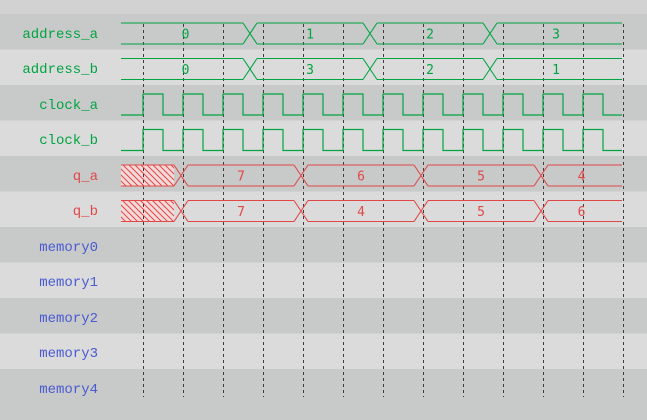  I want to click on bus-value-address_b-0: 0, so click(186, 70).